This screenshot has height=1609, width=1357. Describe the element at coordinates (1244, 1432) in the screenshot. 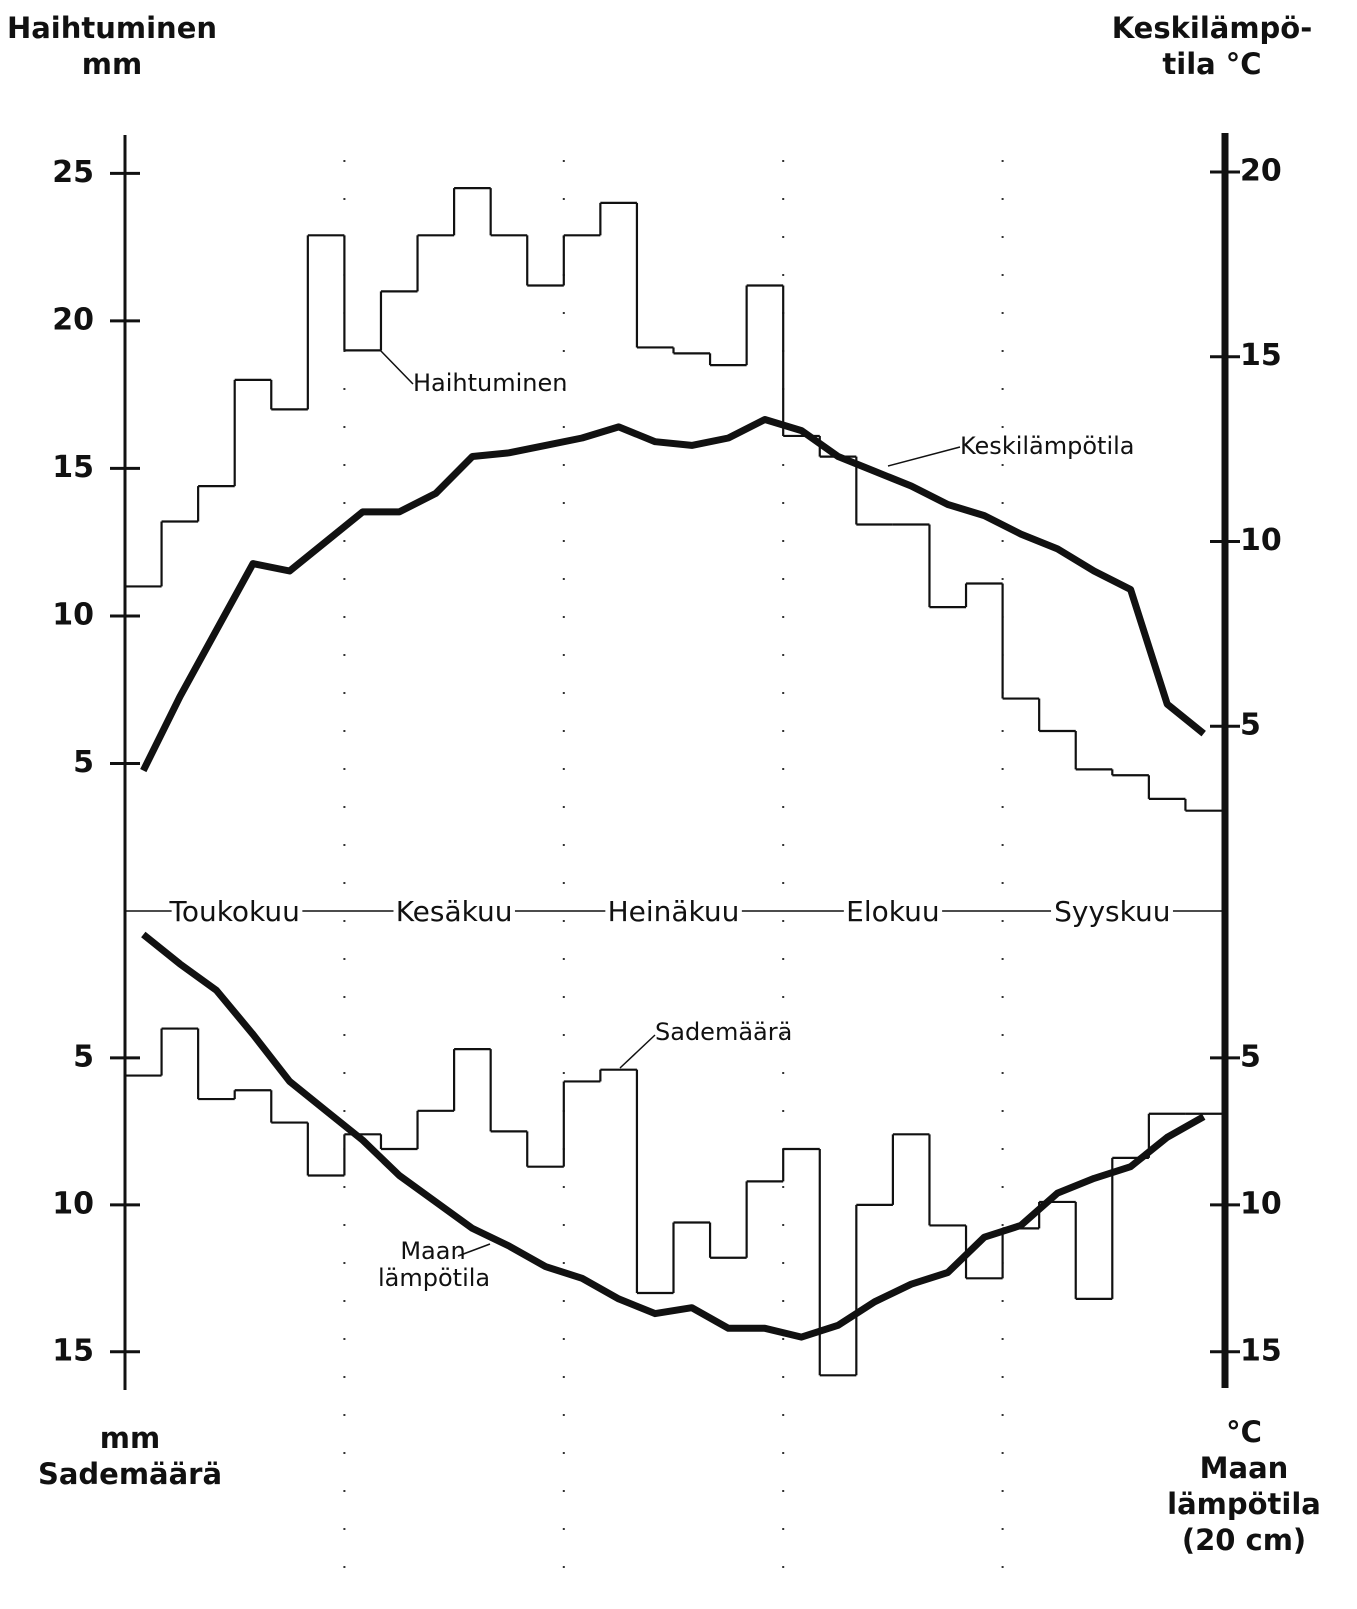

I see `axis-title: °C` at that location.